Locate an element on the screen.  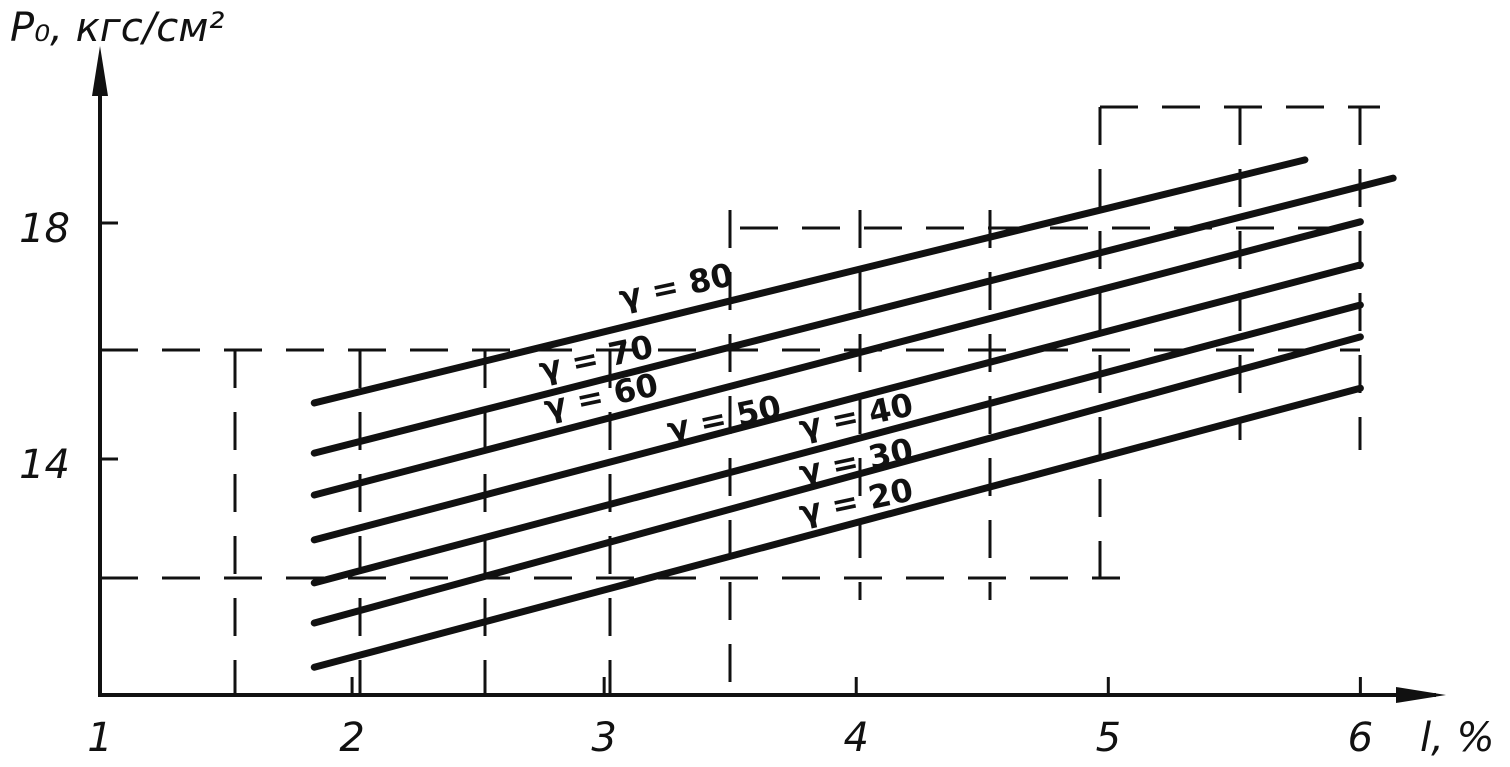
x-tick-label: 2 is located at coordinates (351, 738).